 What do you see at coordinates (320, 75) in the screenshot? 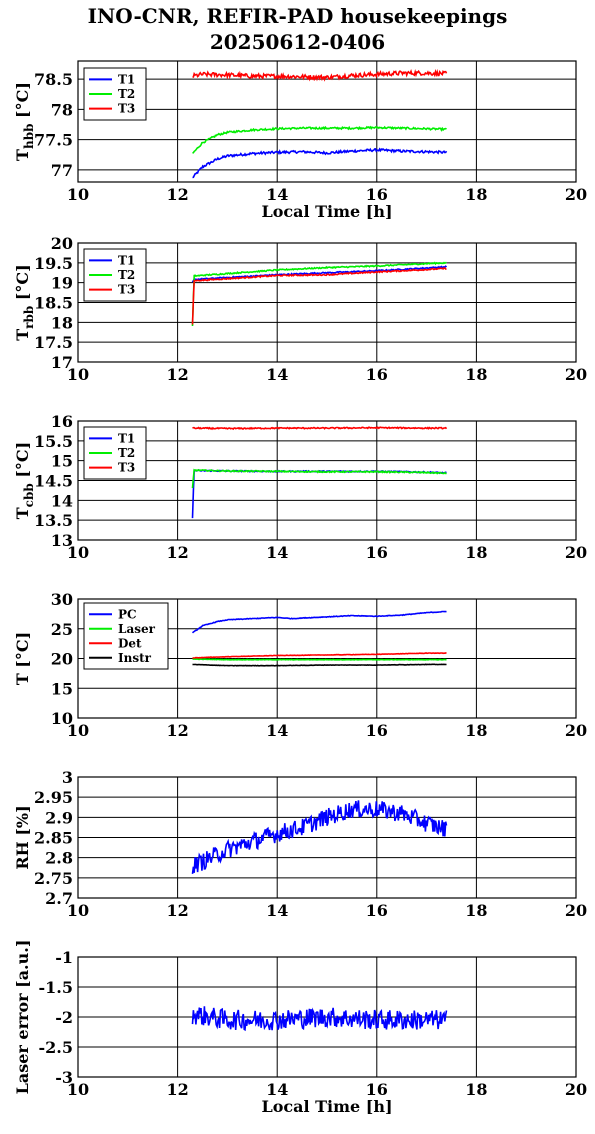
I see `series-line-t3` at bounding box center [320, 75].